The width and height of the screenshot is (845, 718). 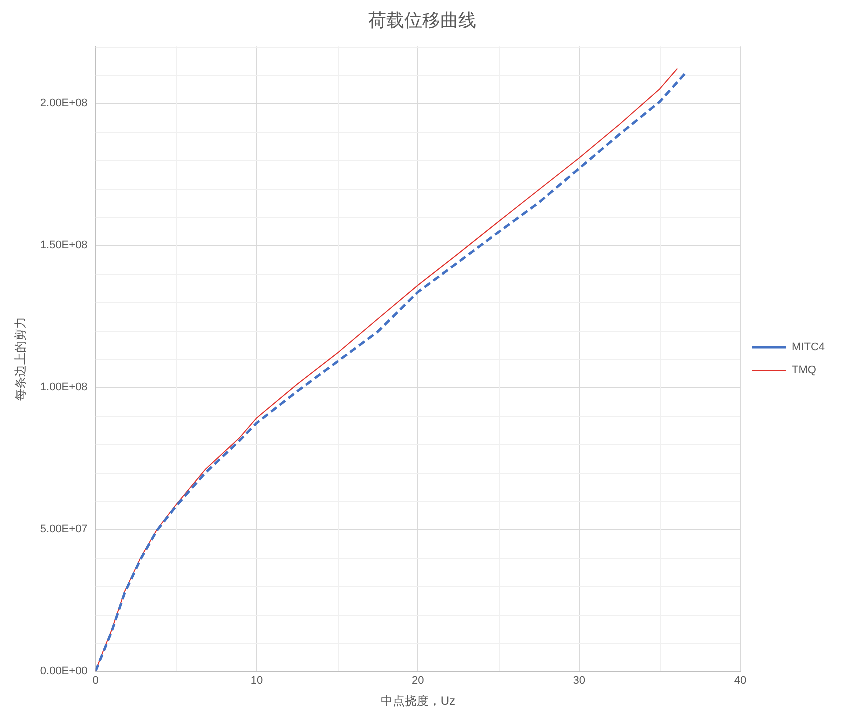 What do you see at coordinates (740, 681) in the screenshot?
I see `x-tick-label: 40` at bounding box center [740, 681].